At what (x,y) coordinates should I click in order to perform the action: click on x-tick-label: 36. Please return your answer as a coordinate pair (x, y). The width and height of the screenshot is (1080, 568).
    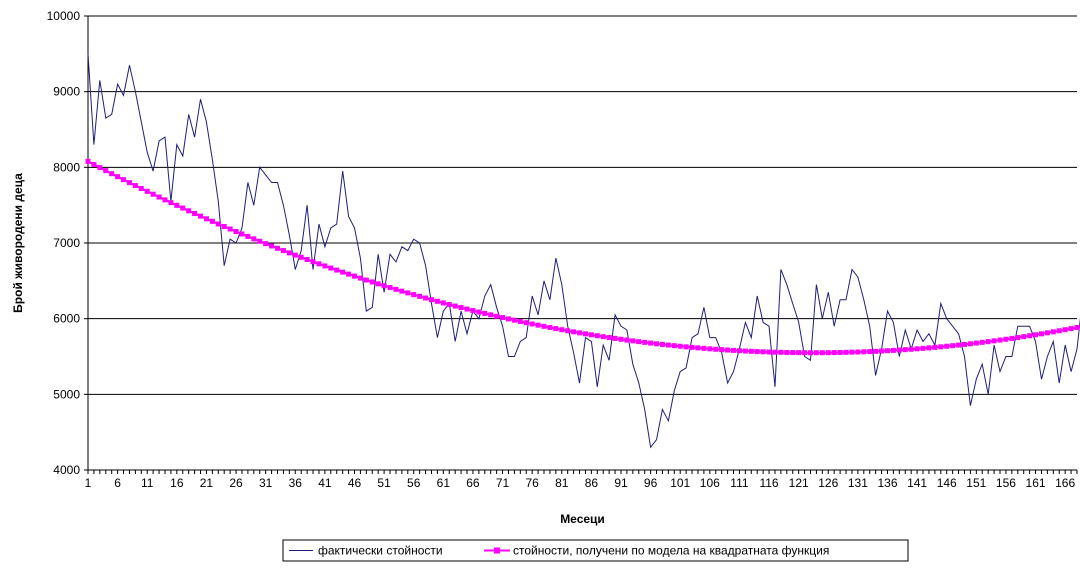
    Looking at the image, I should click on (296, 483).